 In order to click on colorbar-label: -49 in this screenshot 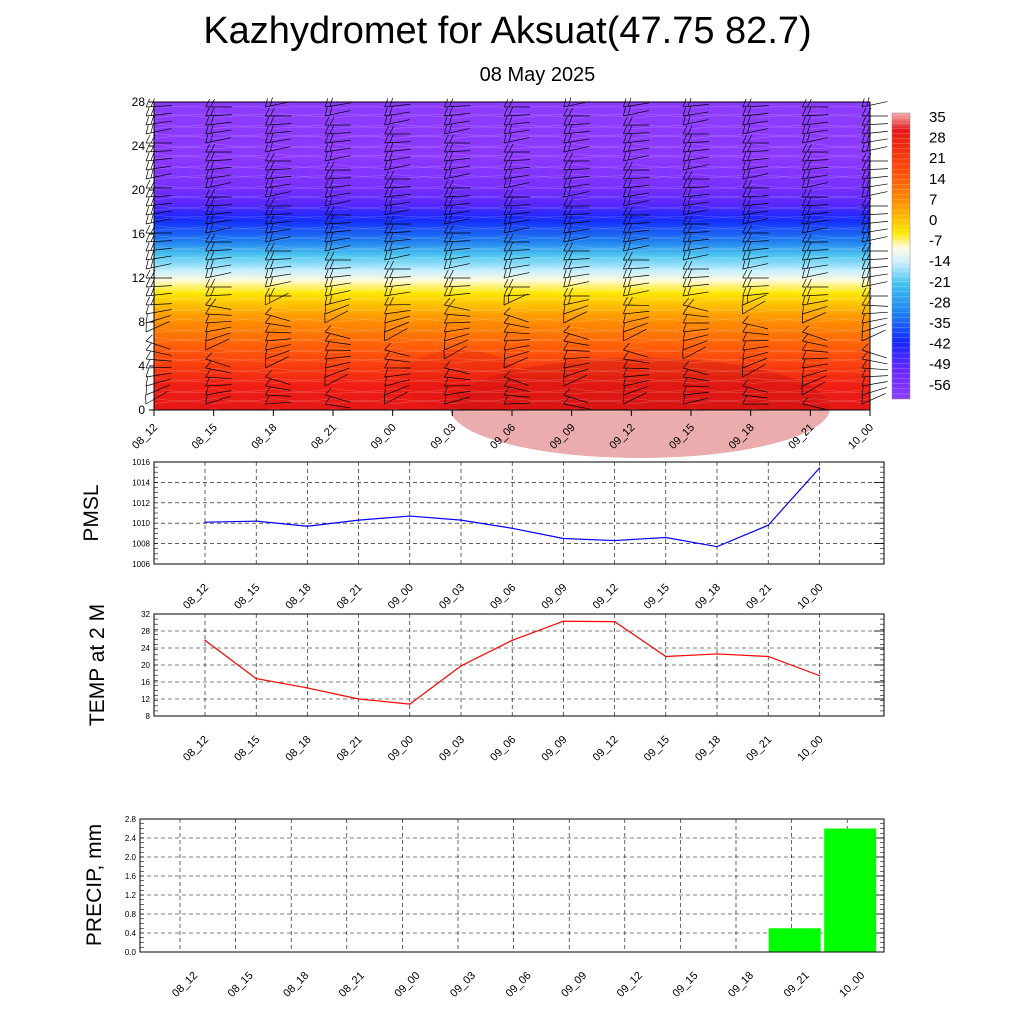, I will do `click(940, 364)`.